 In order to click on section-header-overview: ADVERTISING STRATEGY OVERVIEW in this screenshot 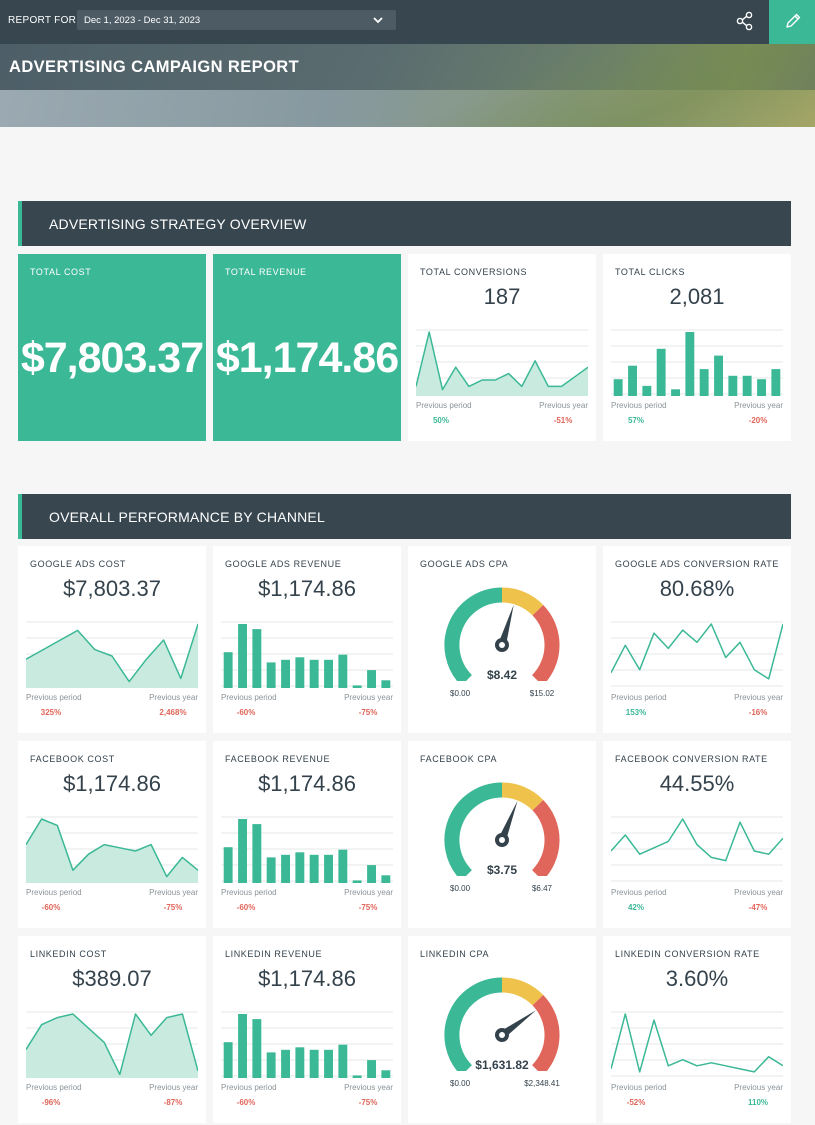, I will do `click(404, 223)`.